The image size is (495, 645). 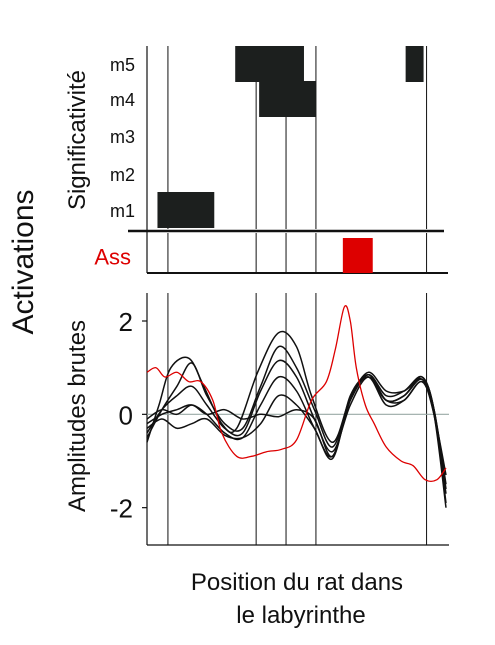 I want to click on x-axis-label-line-2: le labyrinthe, so click(x=300, y=615).